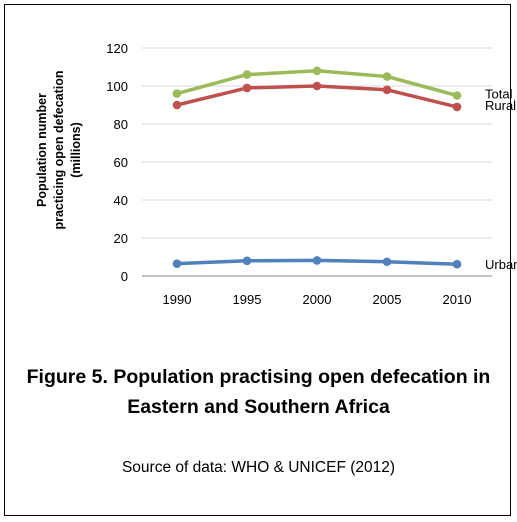 The image size is (517, 522). What do you see at coordinates (247, 299) in the screenshot?
I see `x-tick-label: 1995` at bounding box center [247, 299].